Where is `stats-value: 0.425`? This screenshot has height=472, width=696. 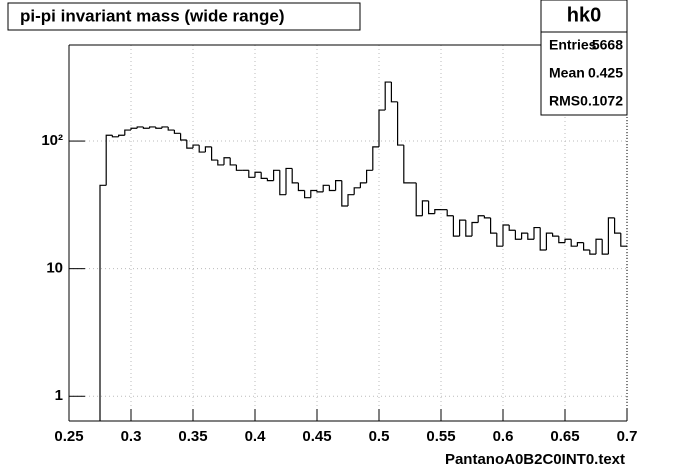
stats-value: 0.425 is located at coordinates (605, 73).